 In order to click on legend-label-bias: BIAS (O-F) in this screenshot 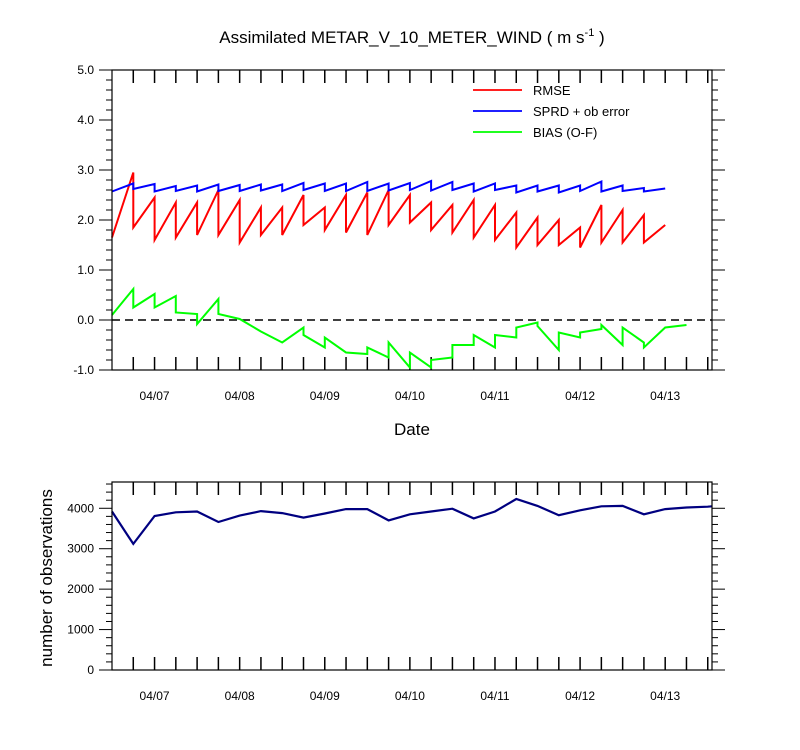, I will do `click(565, 132)`.